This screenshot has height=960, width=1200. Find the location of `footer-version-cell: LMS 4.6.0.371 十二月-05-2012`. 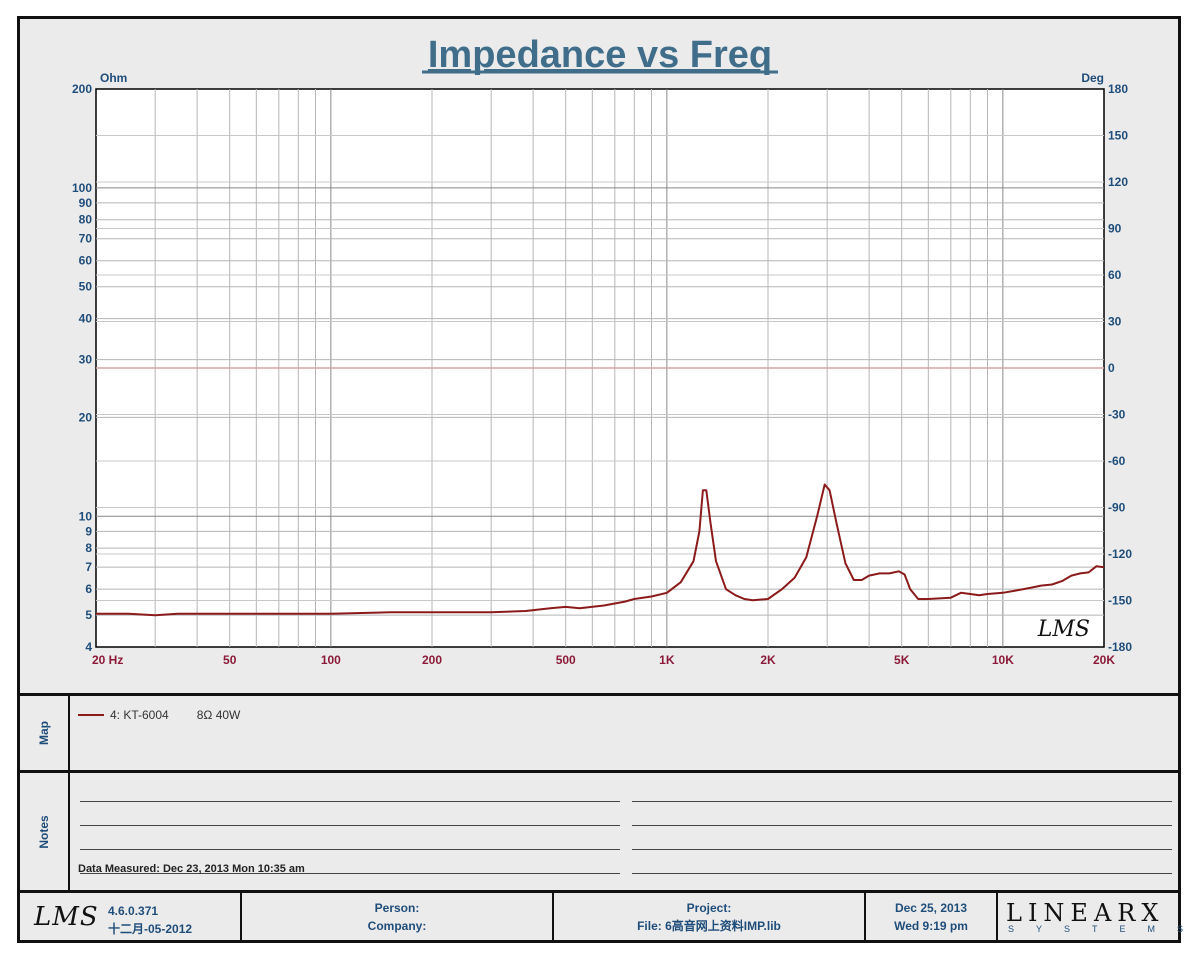

footer-version-cell: LMS 4.6.0.371 十二月-05-2012 is located at coordinates (131, 916).